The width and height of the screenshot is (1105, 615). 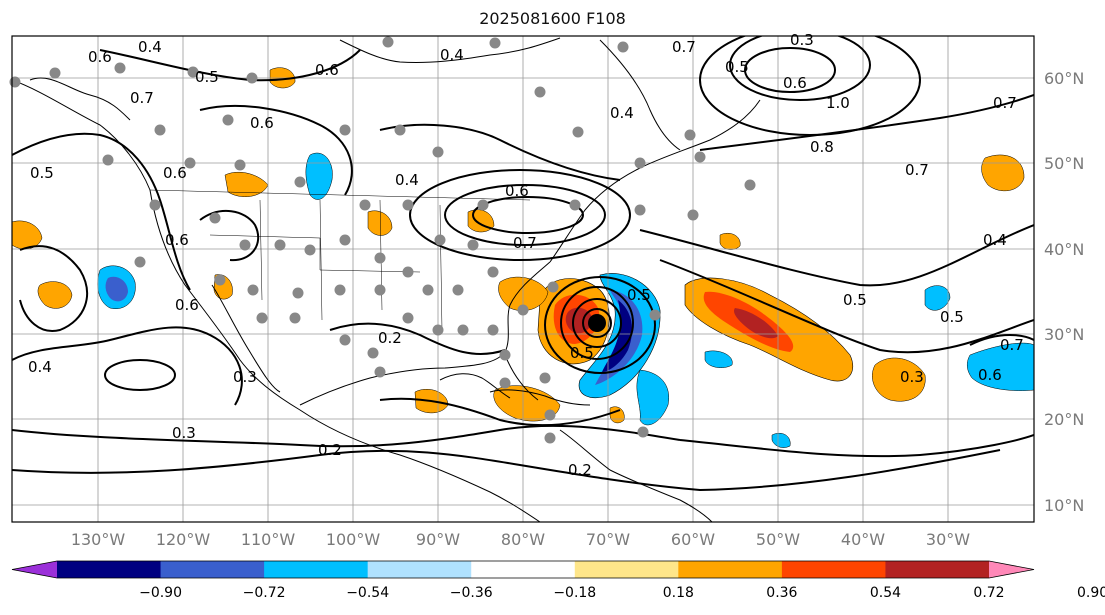 I want to click on colorbar-tick-label: 0.90, so click(x=1091, y=593).